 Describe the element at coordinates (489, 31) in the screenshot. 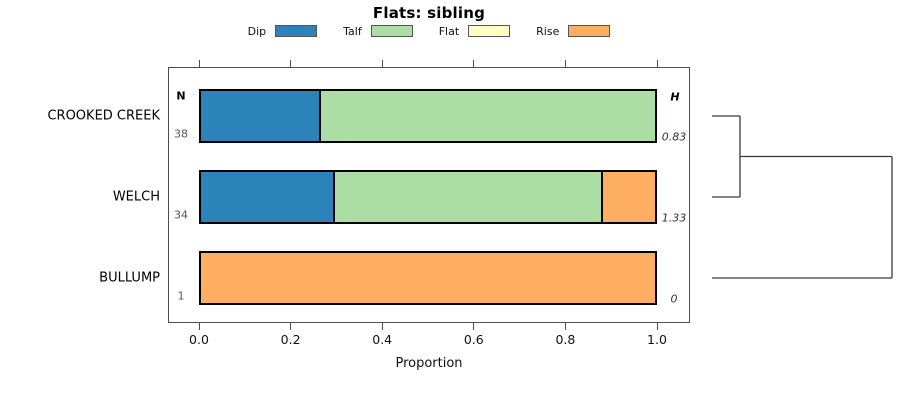

I see `legend-swatch-flat-icon` at that location.